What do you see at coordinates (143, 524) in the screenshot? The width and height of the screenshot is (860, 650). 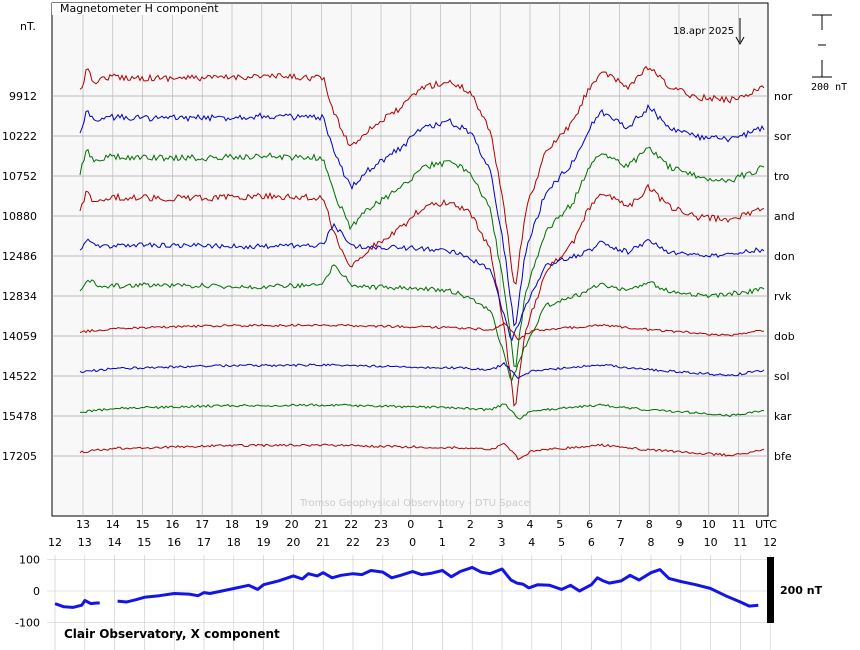 I see `x-tick-label: 15` at bounding box center [143, 524].